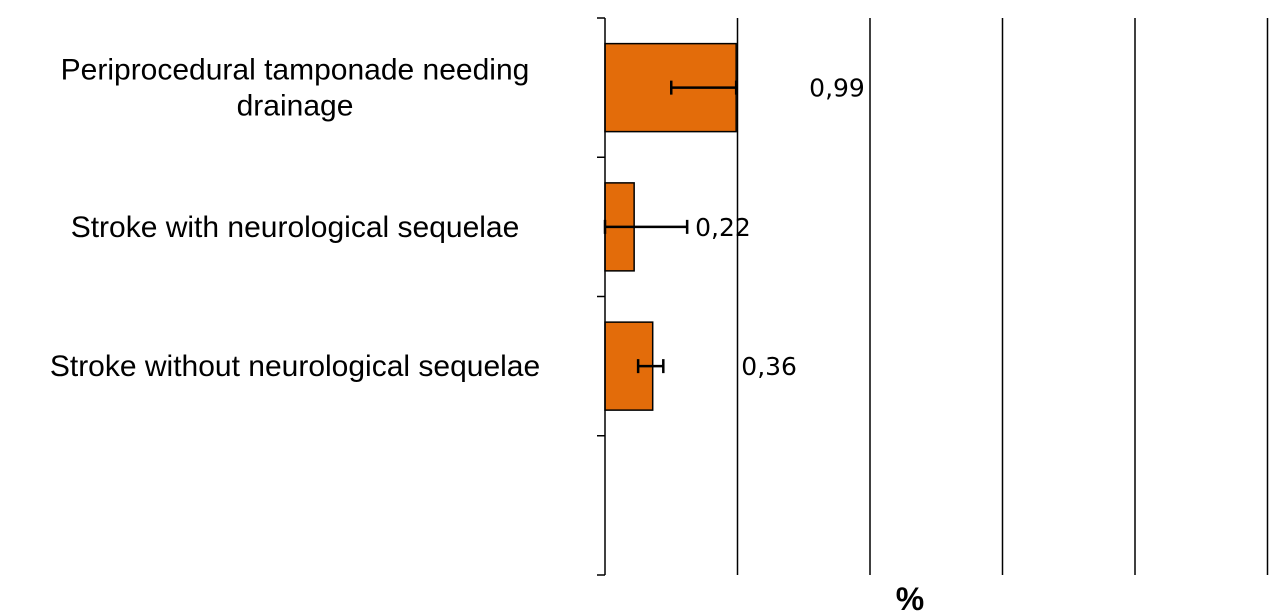  Describe the element at coordinates (295, 88) in the screenshot. I see `category-label-1: Periprocedural tamponade needing drainage` at that location.